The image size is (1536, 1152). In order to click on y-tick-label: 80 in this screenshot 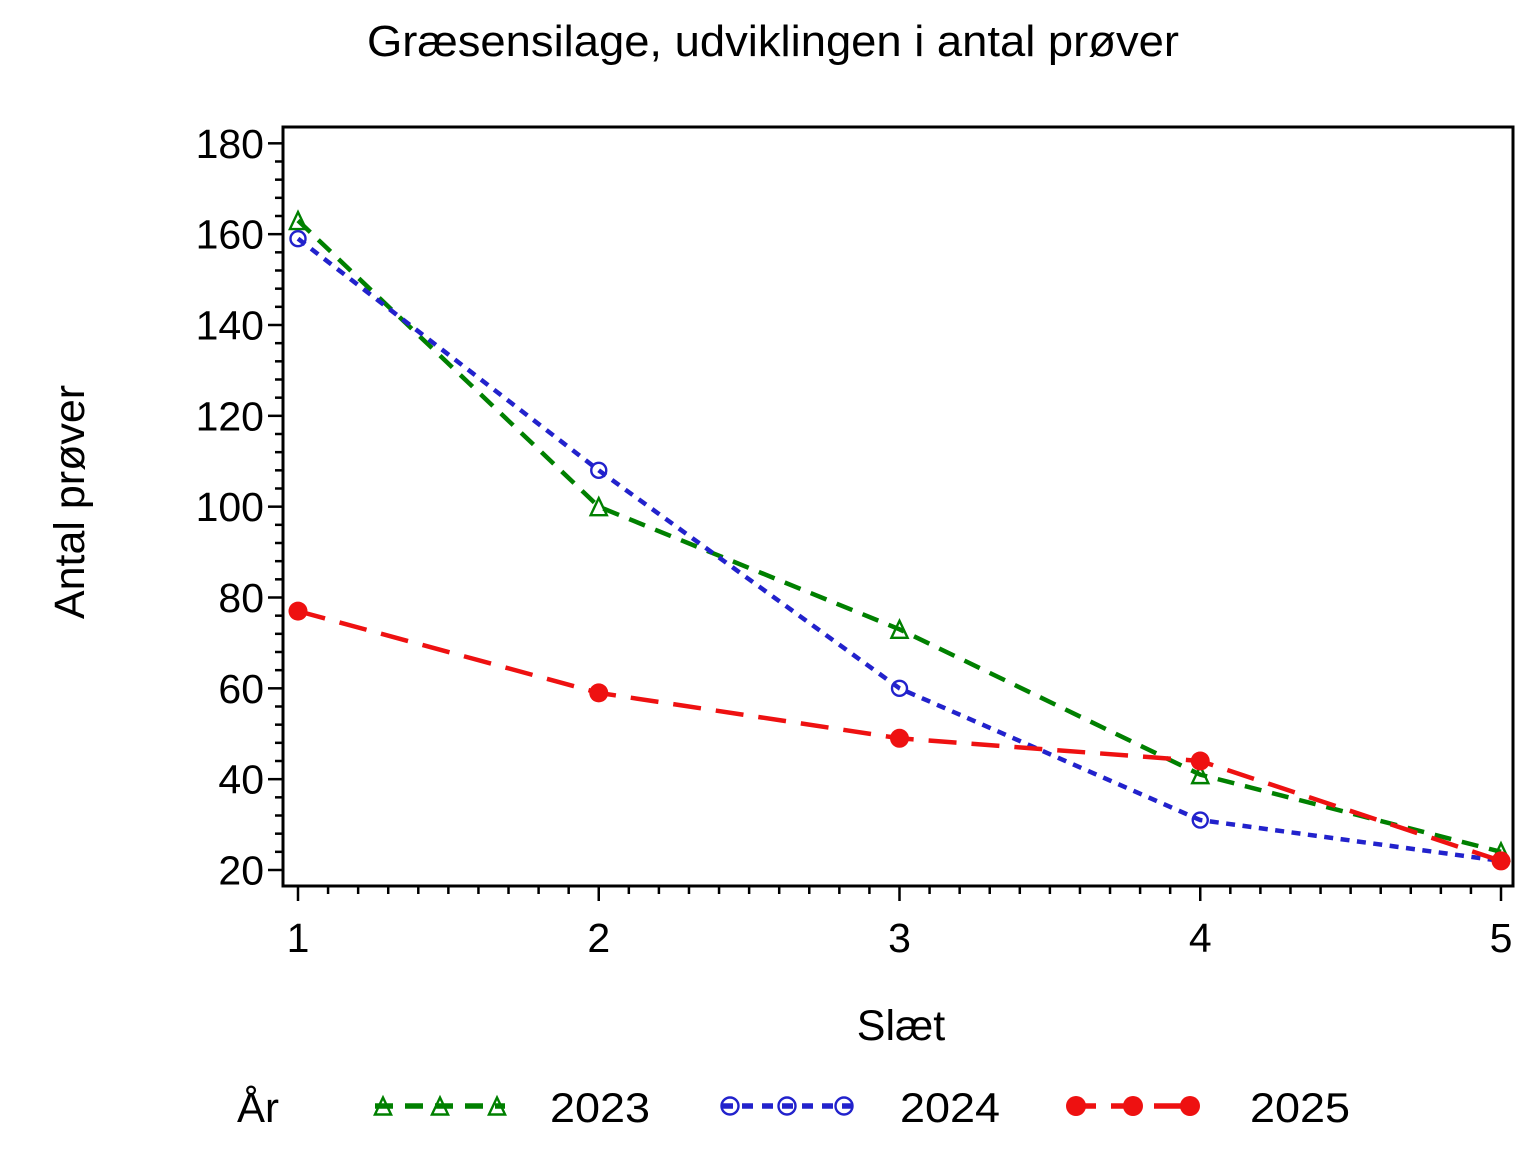, I will do `click(241, 598)`.